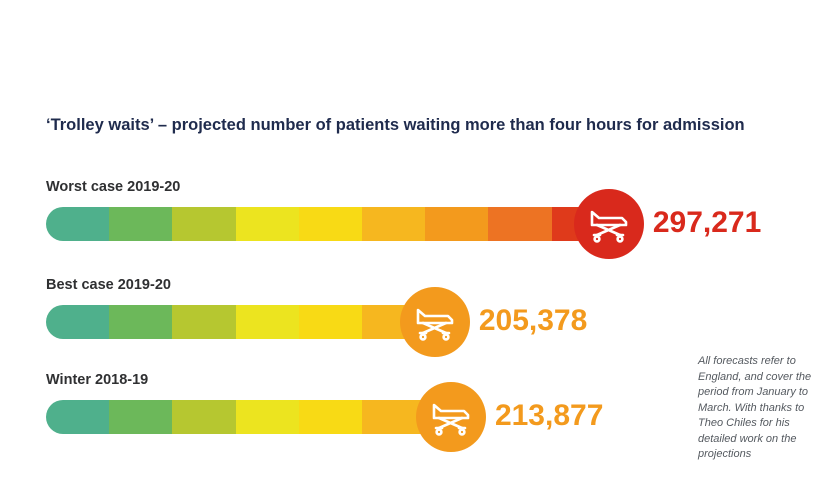 Image resolution: width=840 pixels, height=480 pixels. What do you see at coordinates (549, 415) in the screenshot?
I see `data-label: 213,877` at bounding box center [549, 415].